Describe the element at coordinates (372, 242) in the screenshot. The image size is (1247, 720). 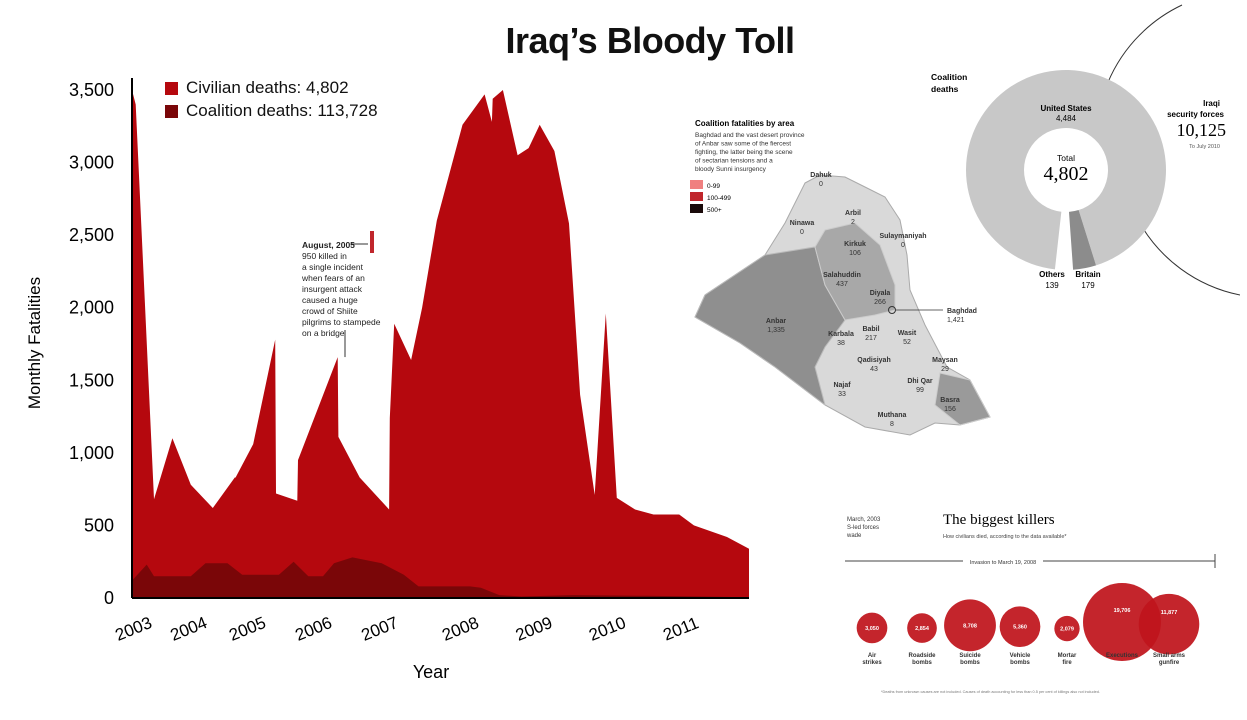
I see `annotation-marker` at that location.